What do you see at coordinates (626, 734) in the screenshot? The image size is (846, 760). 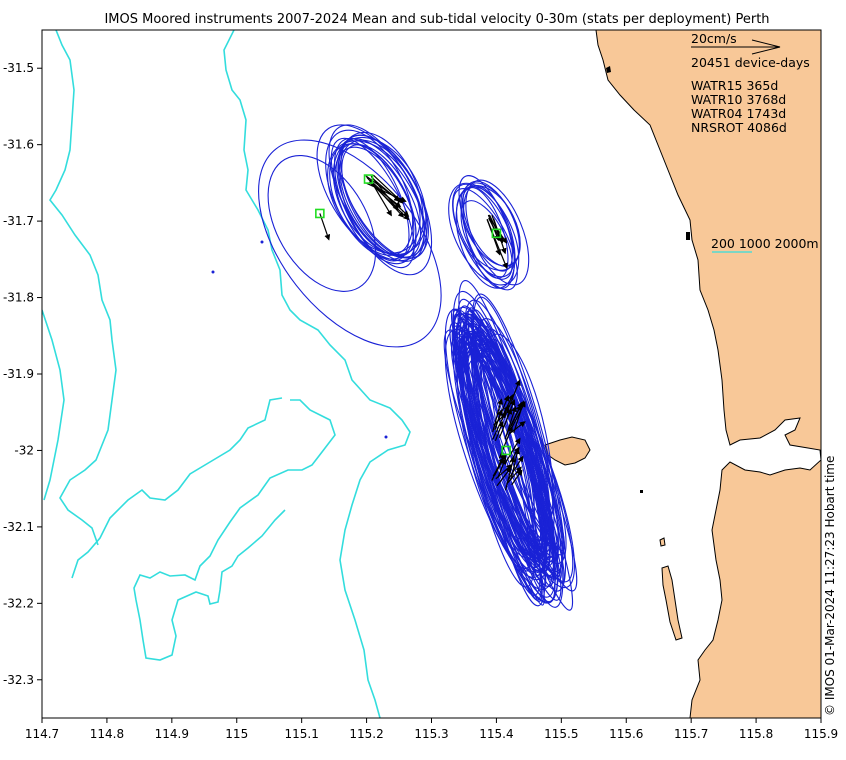 I see `x-tick-label: 115.6` at bounding box center [626, 734].